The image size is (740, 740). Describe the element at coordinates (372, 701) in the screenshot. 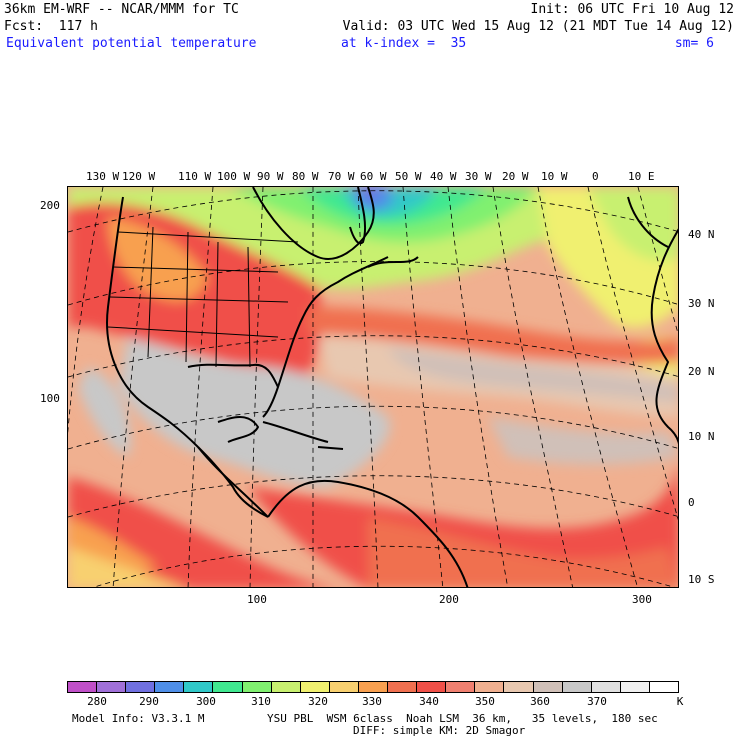

I see `colorbar-label: 330` at that location.